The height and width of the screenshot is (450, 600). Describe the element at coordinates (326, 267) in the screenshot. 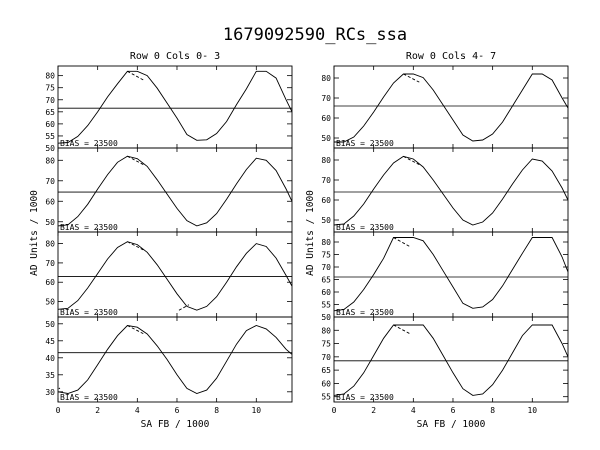

I see `panel-r2c1-ytick-label: 70` at that location.